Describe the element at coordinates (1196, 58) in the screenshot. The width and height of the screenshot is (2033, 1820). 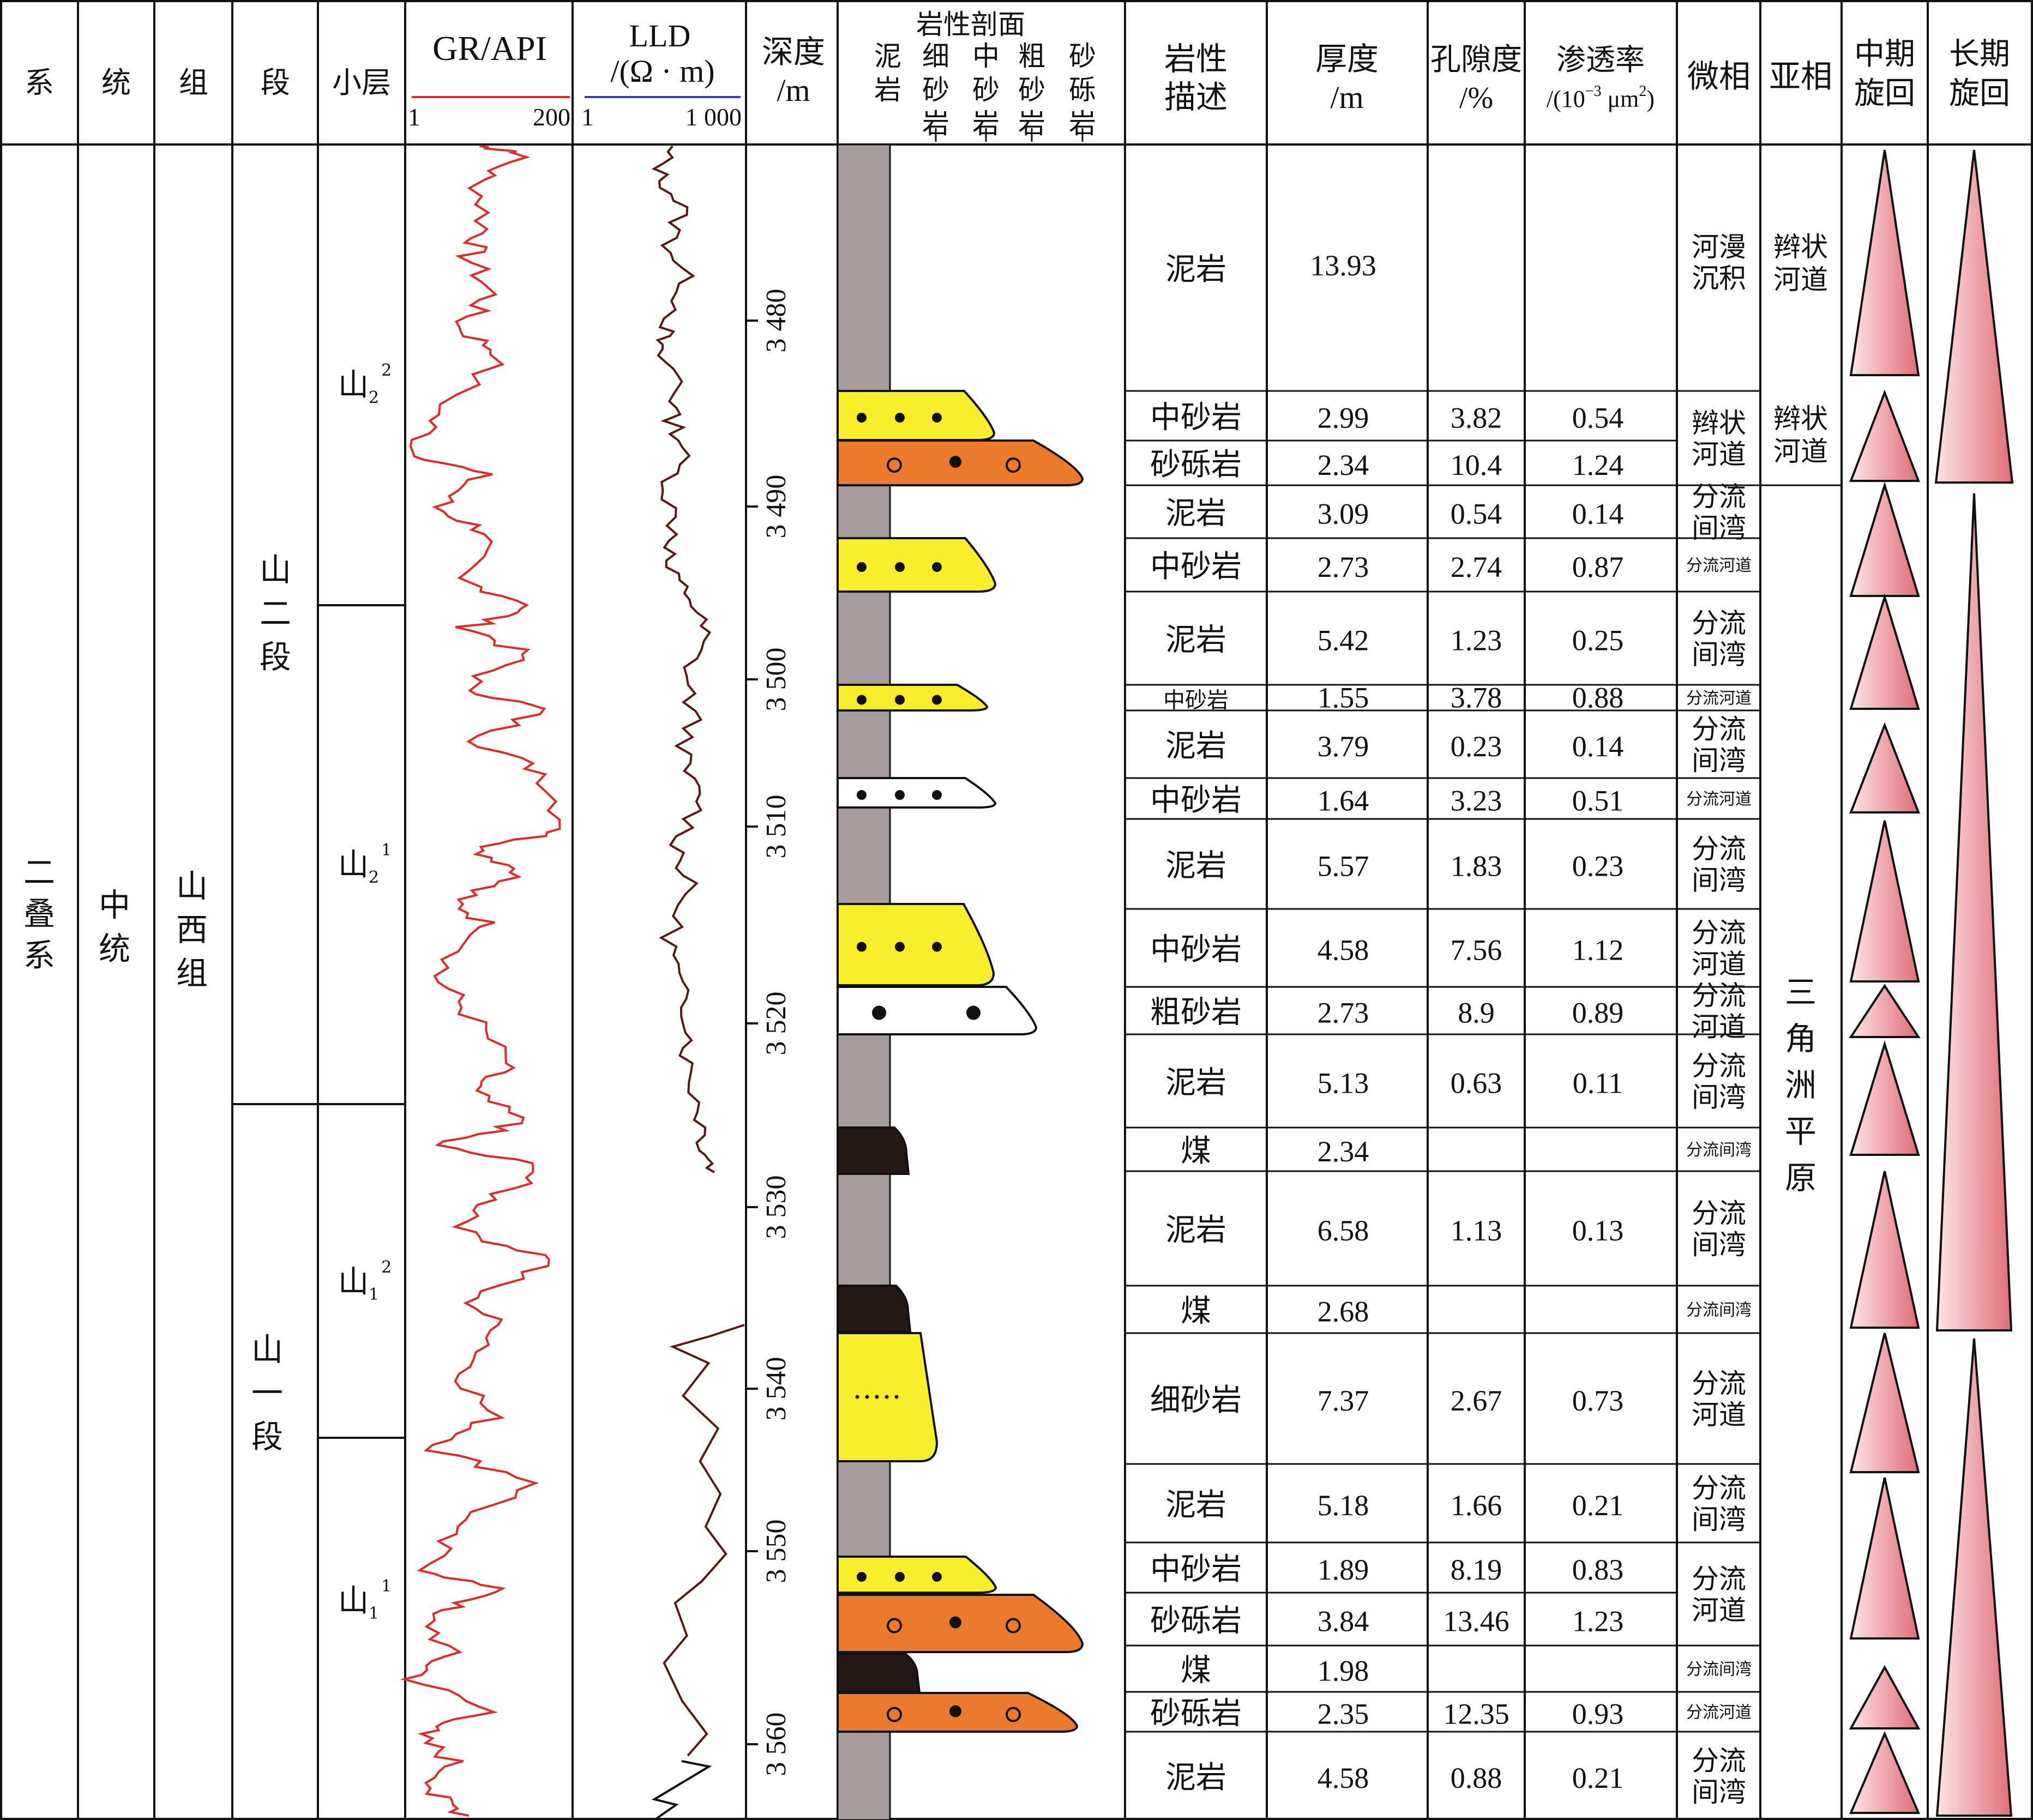
I see `desc-header: 岩性` at that location.